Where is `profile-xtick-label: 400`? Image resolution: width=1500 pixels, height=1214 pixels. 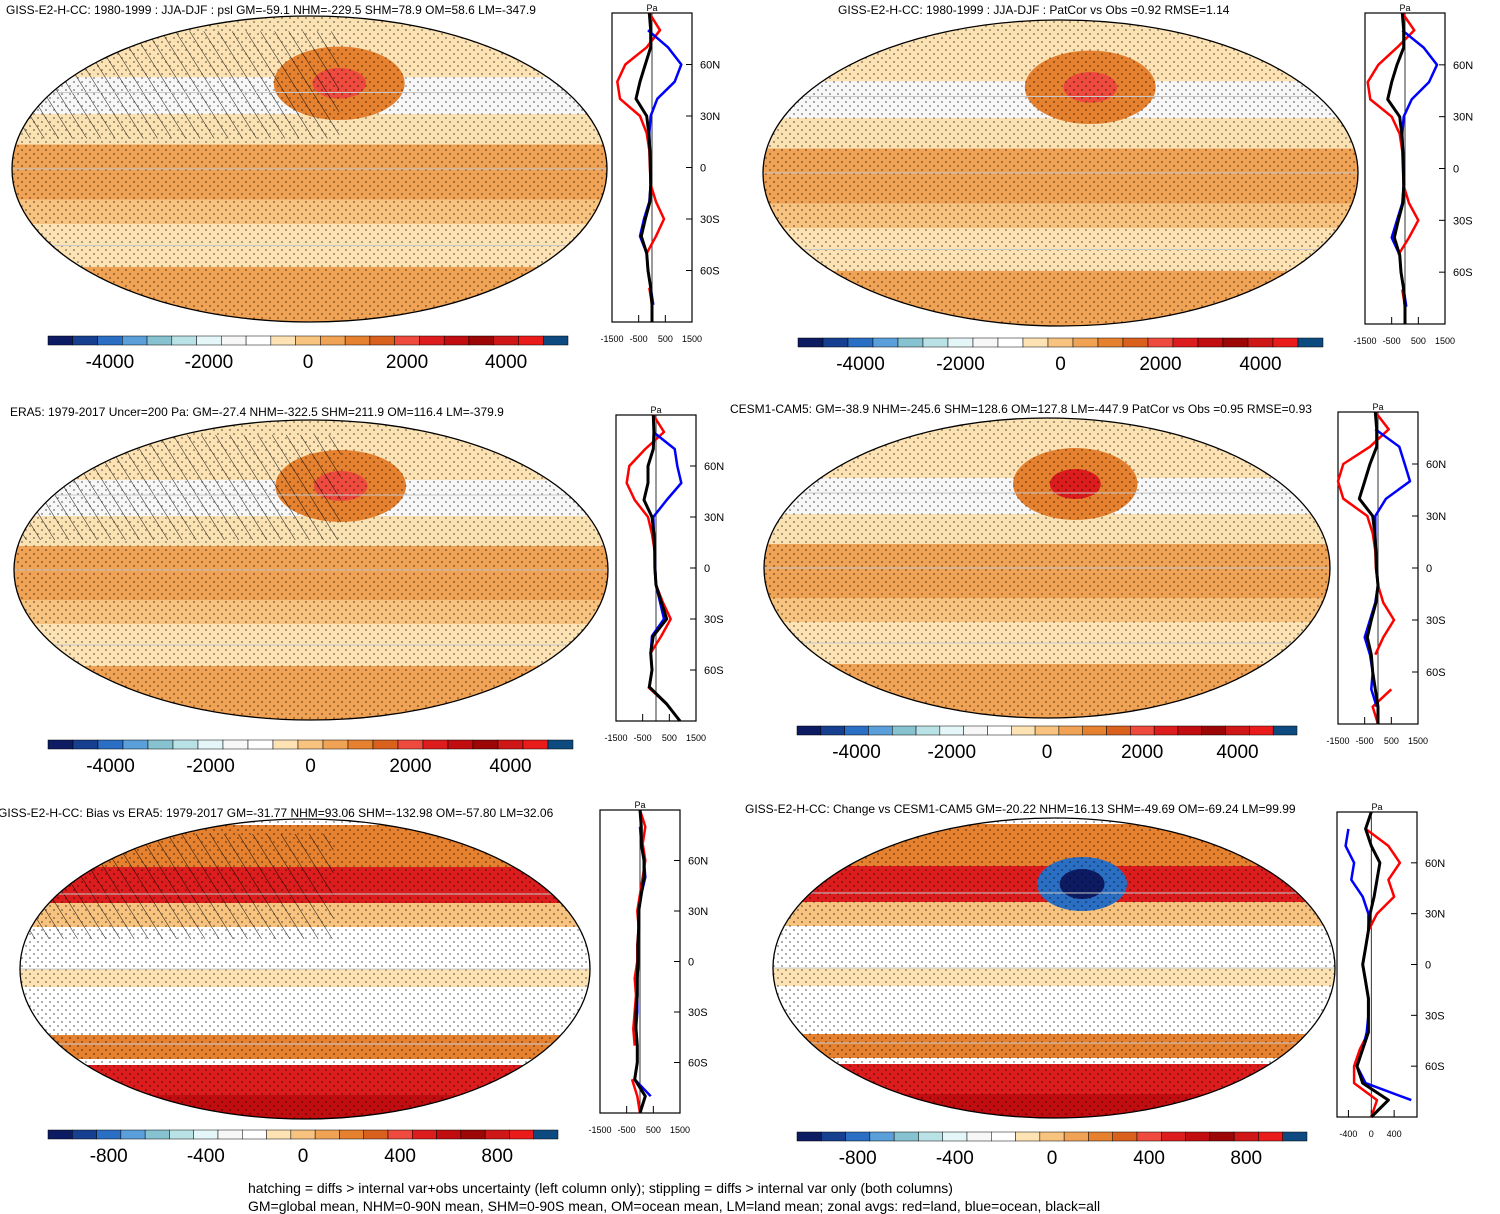 profile-xtick-label: 400 is located at coordinates (1394, 1134).